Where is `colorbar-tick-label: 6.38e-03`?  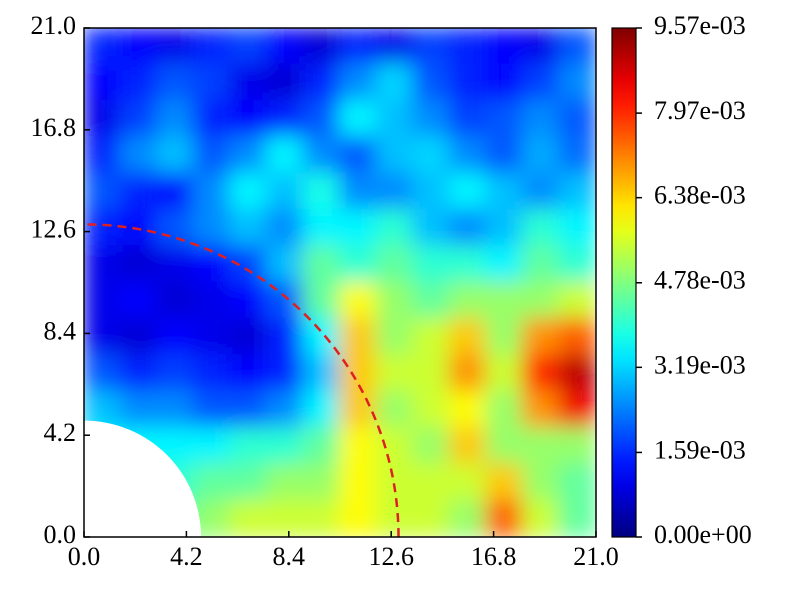 colorbar-tick-label: 6.38e-03 is located at coordinates (700, 195).